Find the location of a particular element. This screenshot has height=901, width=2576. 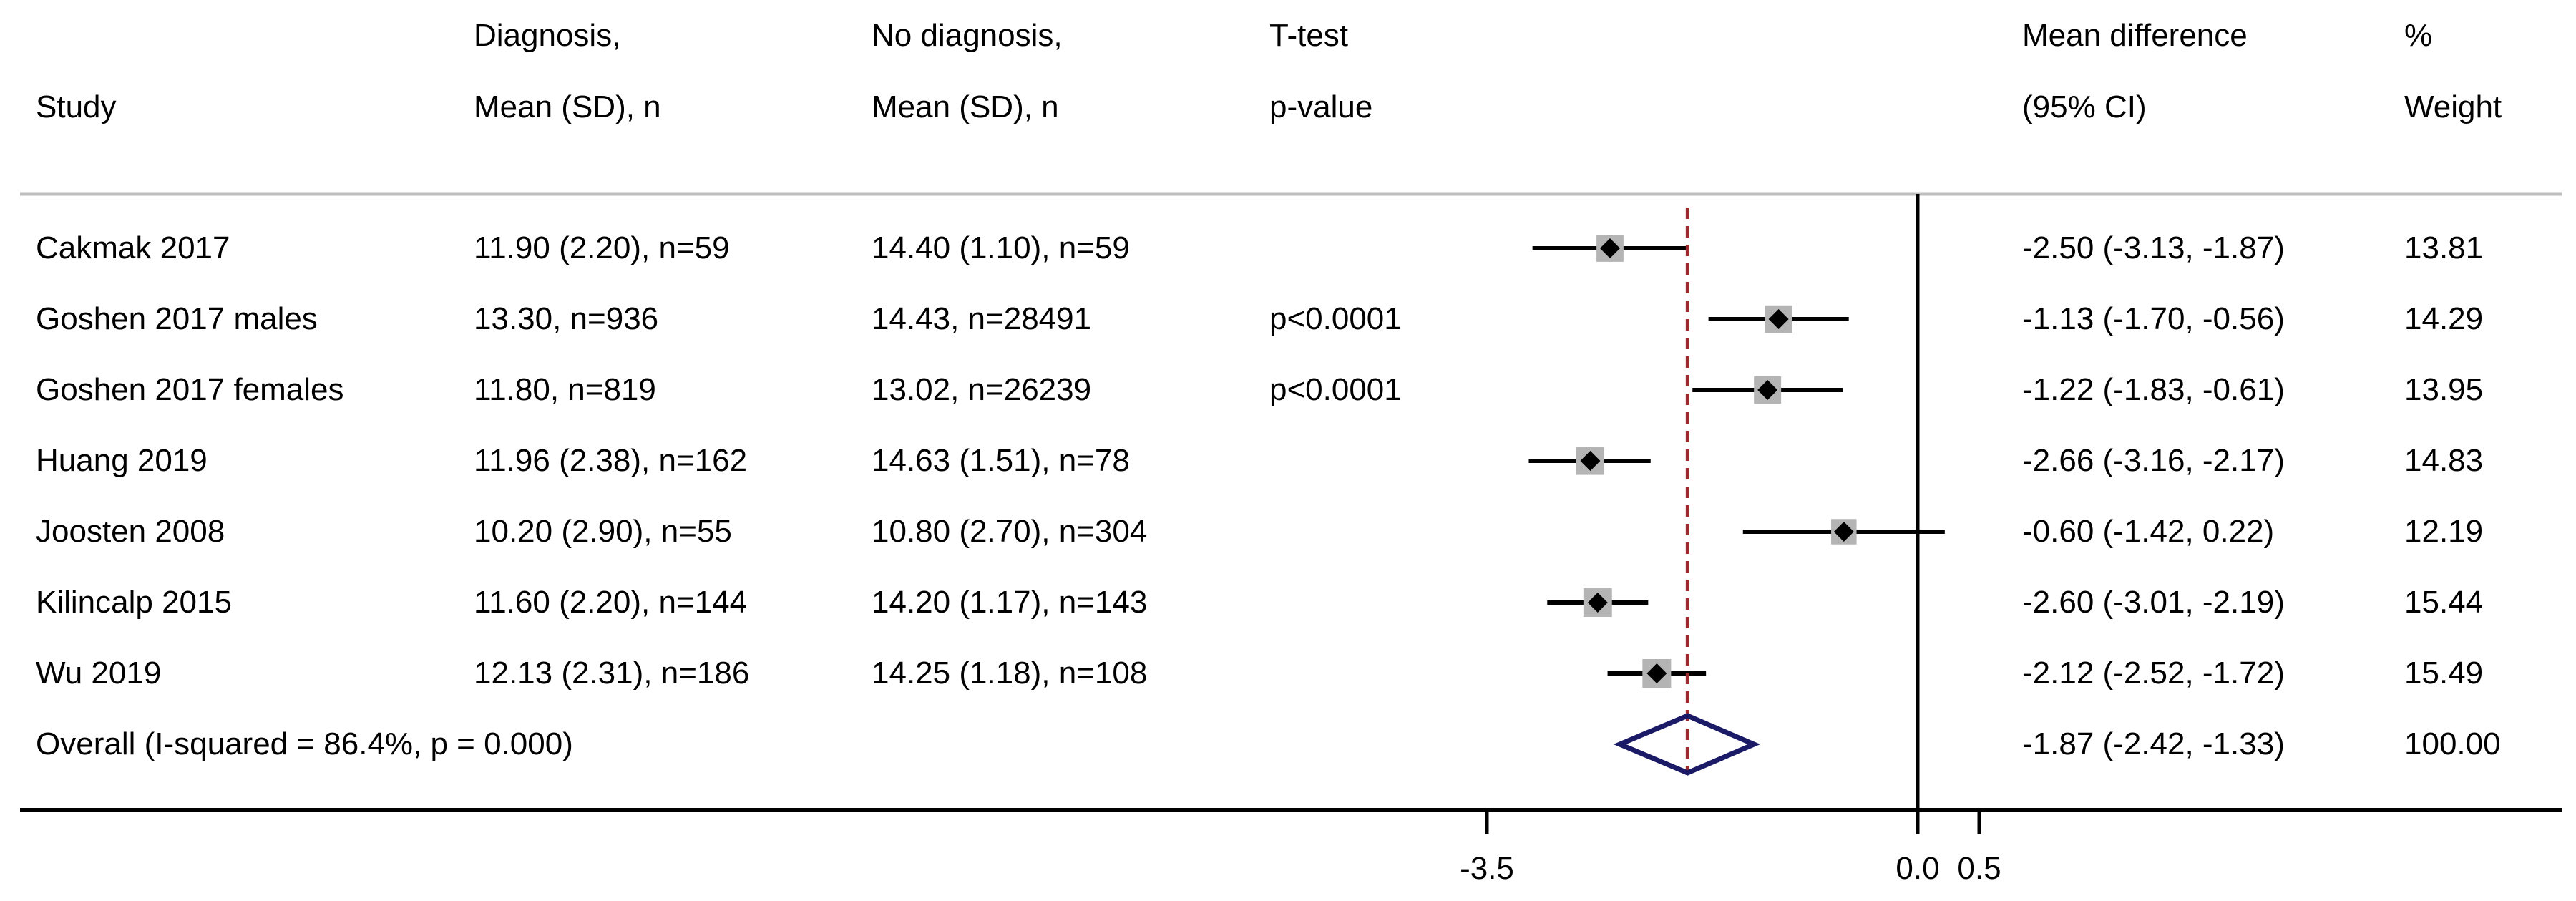

x-axis-tick-label: 0.5 is located at coordinates (1979, 869).